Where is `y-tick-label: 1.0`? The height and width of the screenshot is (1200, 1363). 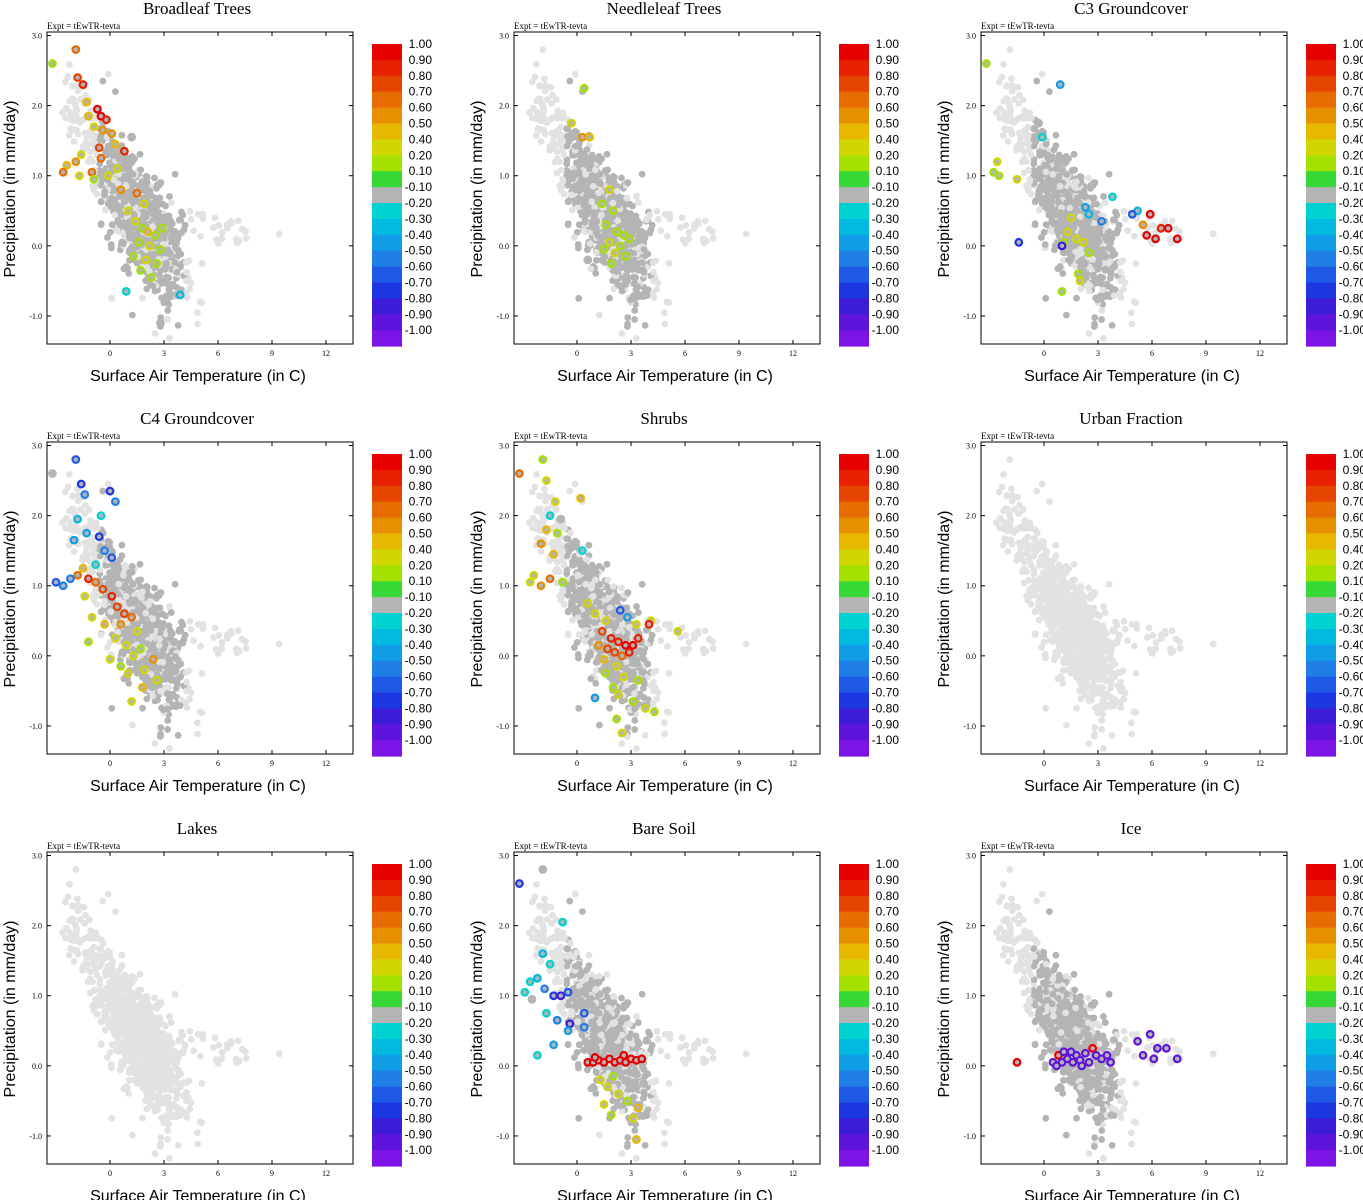
y-tick-label: 1.0 is located at coordinates (37, 586).